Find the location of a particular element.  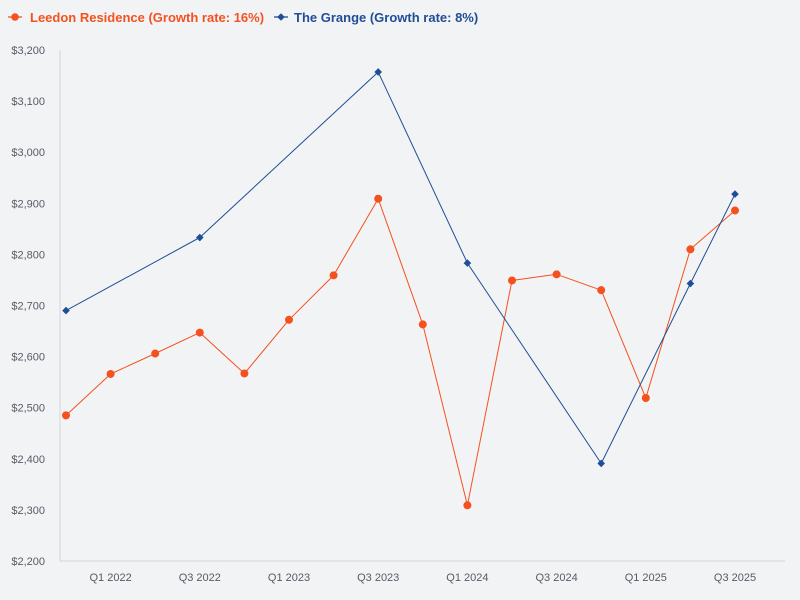

y-tick-label: $2,600 is located at coordinates (28, 358).